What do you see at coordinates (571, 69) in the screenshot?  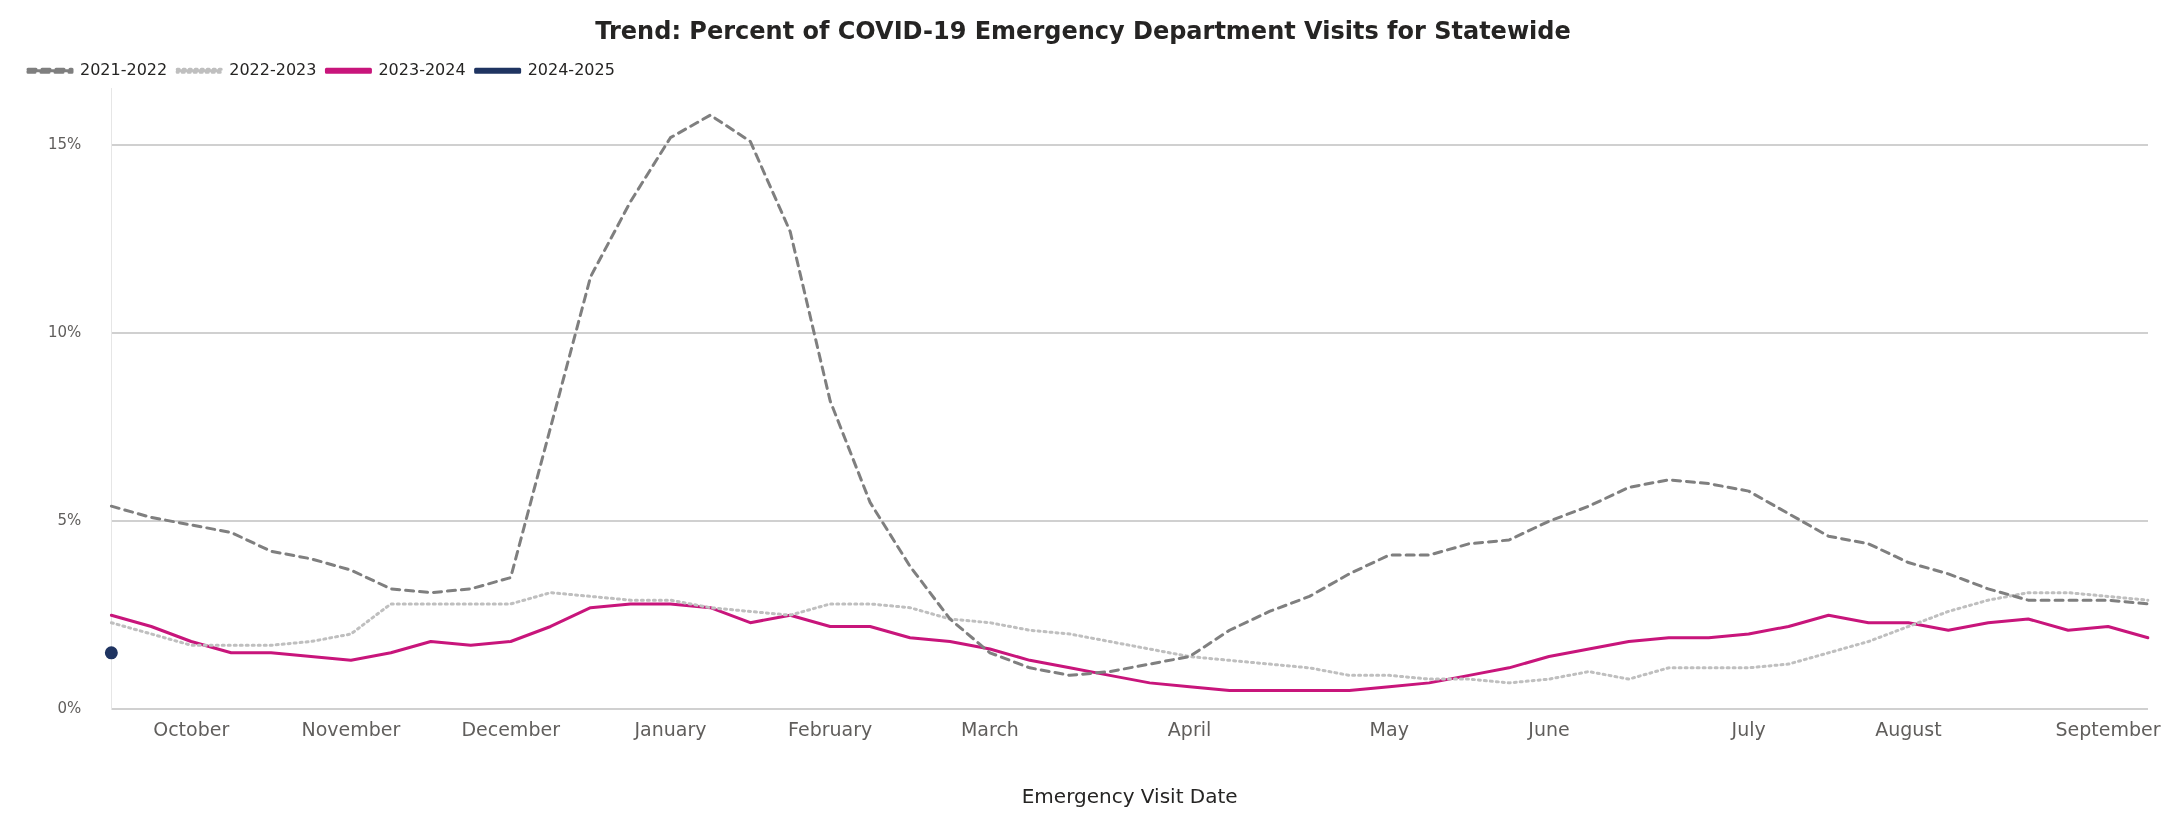 I see `legend-label: 2024-2025` at bounding box center [571, 69].